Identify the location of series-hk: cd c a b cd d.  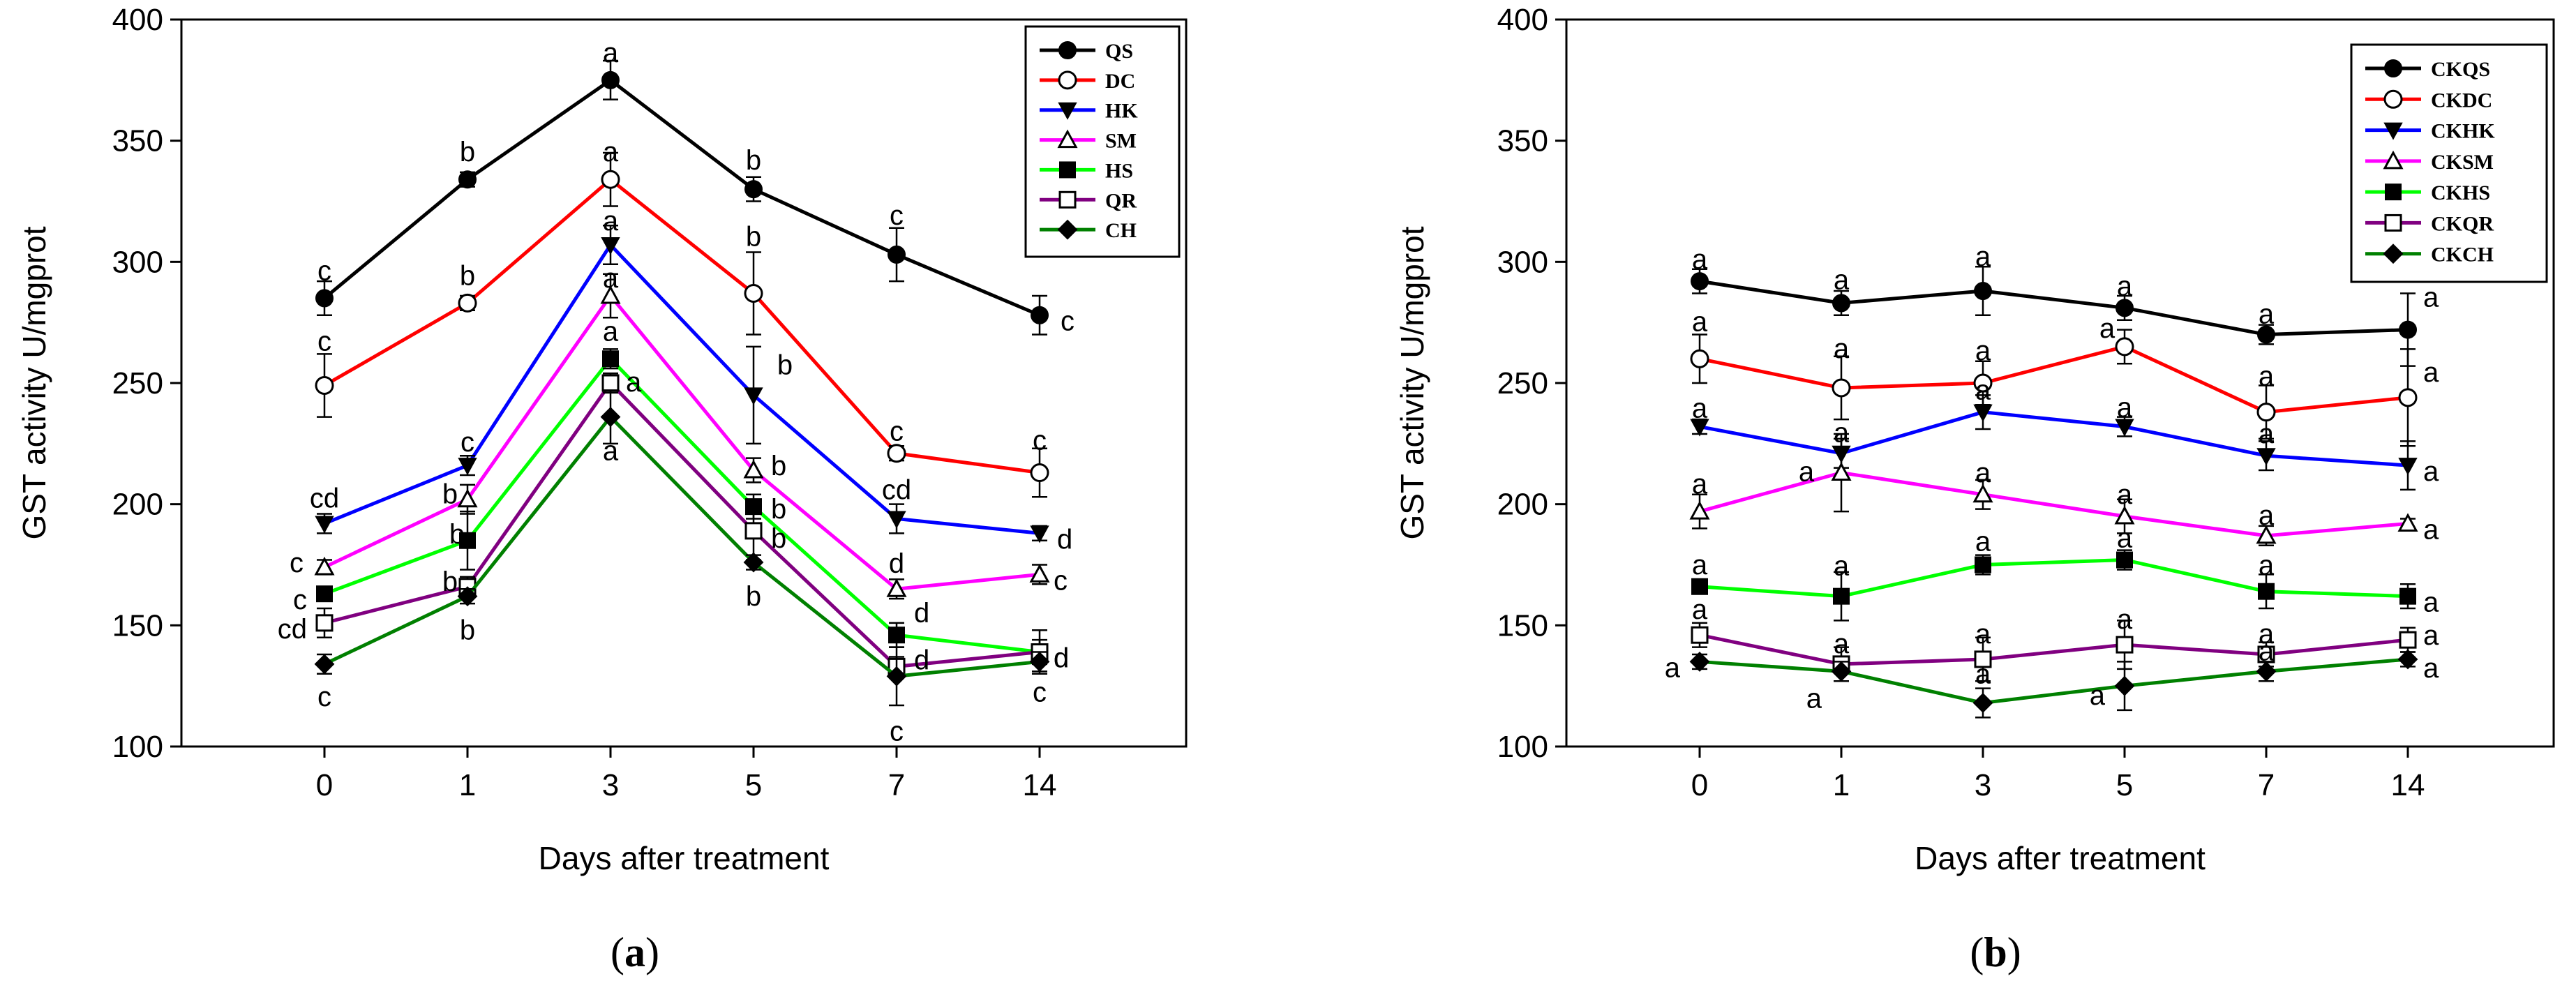
(691, 380).